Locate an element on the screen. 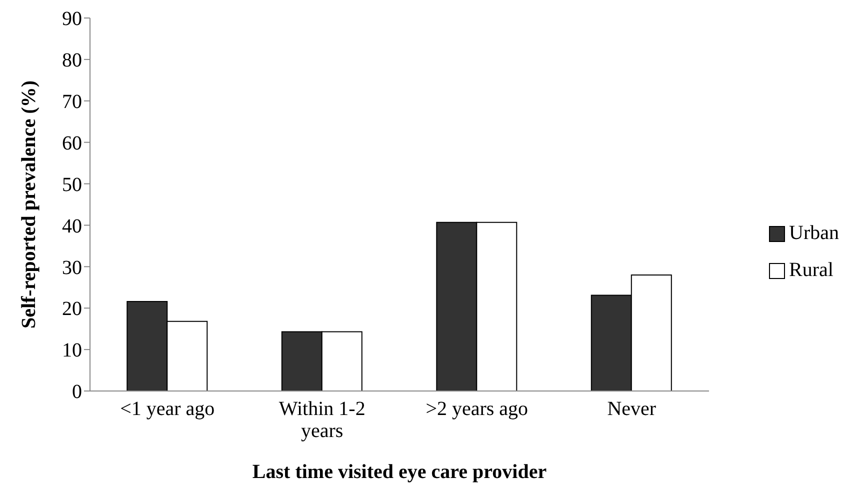 Image resolution: width=857 pixels, height=504 pixels. y-axis-title: Self-reported prevalence (%) is located at coordinates (29, 204).